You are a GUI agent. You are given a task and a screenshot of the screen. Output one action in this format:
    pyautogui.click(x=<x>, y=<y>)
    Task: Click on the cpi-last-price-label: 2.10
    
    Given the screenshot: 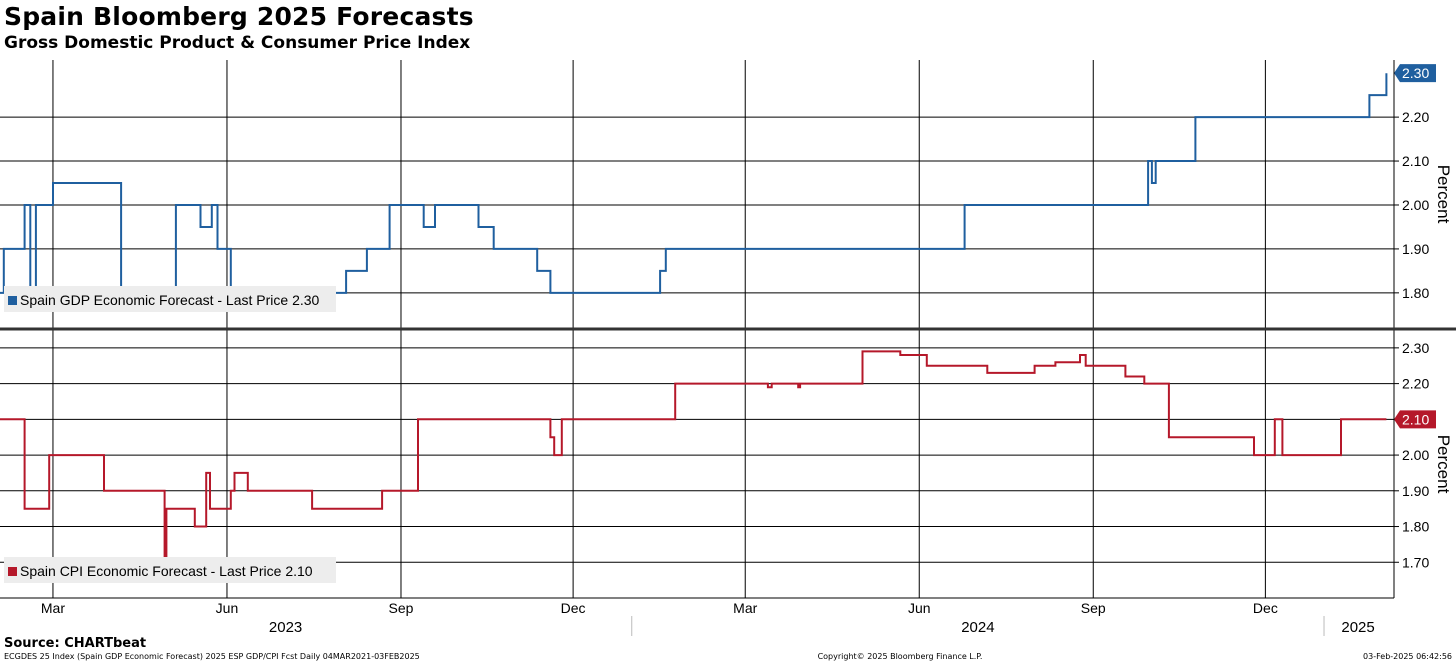 What is the action you would take?
    pyautogui.click(x=1415, y=419)
    